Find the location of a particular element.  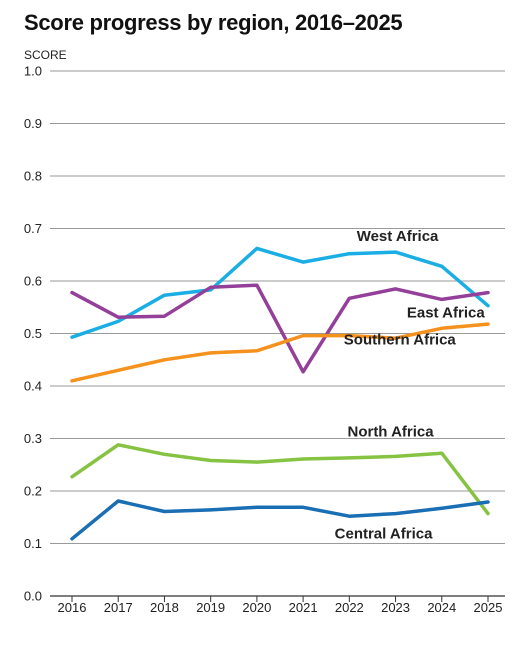

series-line-north-africa is located at coordinates (280, 479).